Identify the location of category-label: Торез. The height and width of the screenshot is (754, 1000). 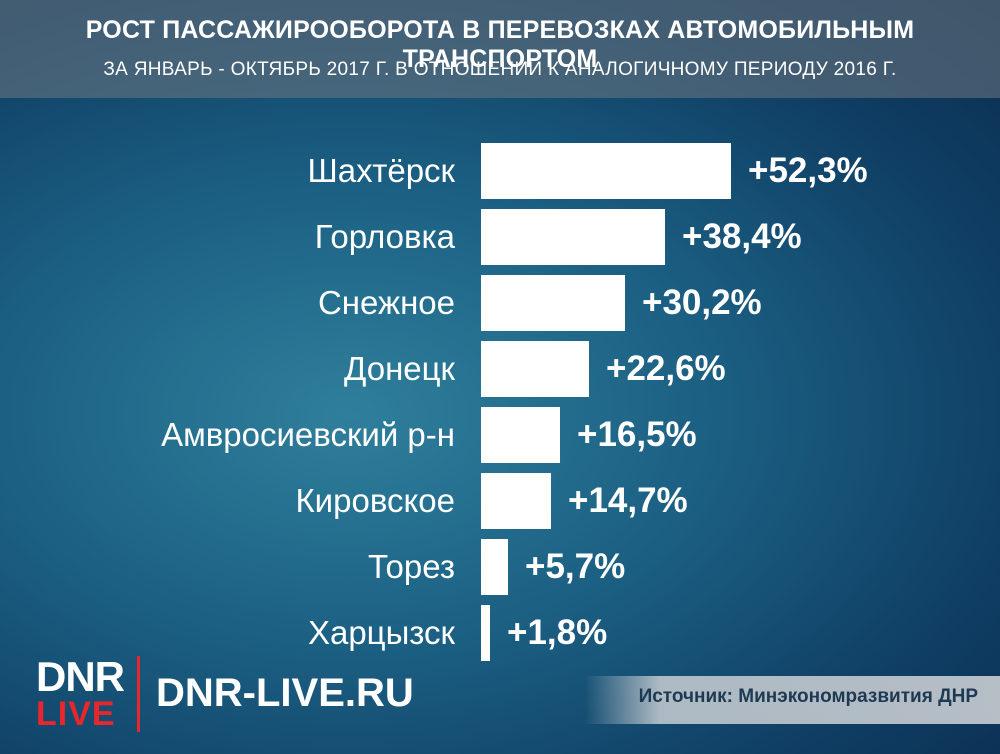
(411, 566).